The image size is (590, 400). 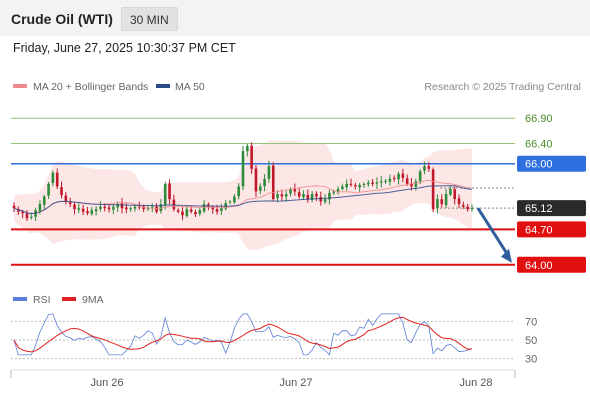 What do you see at coordinates (149, 19) in the screenshot?
I see `timeframe-badge: 30 MIN` at bounding box center [149, 19].